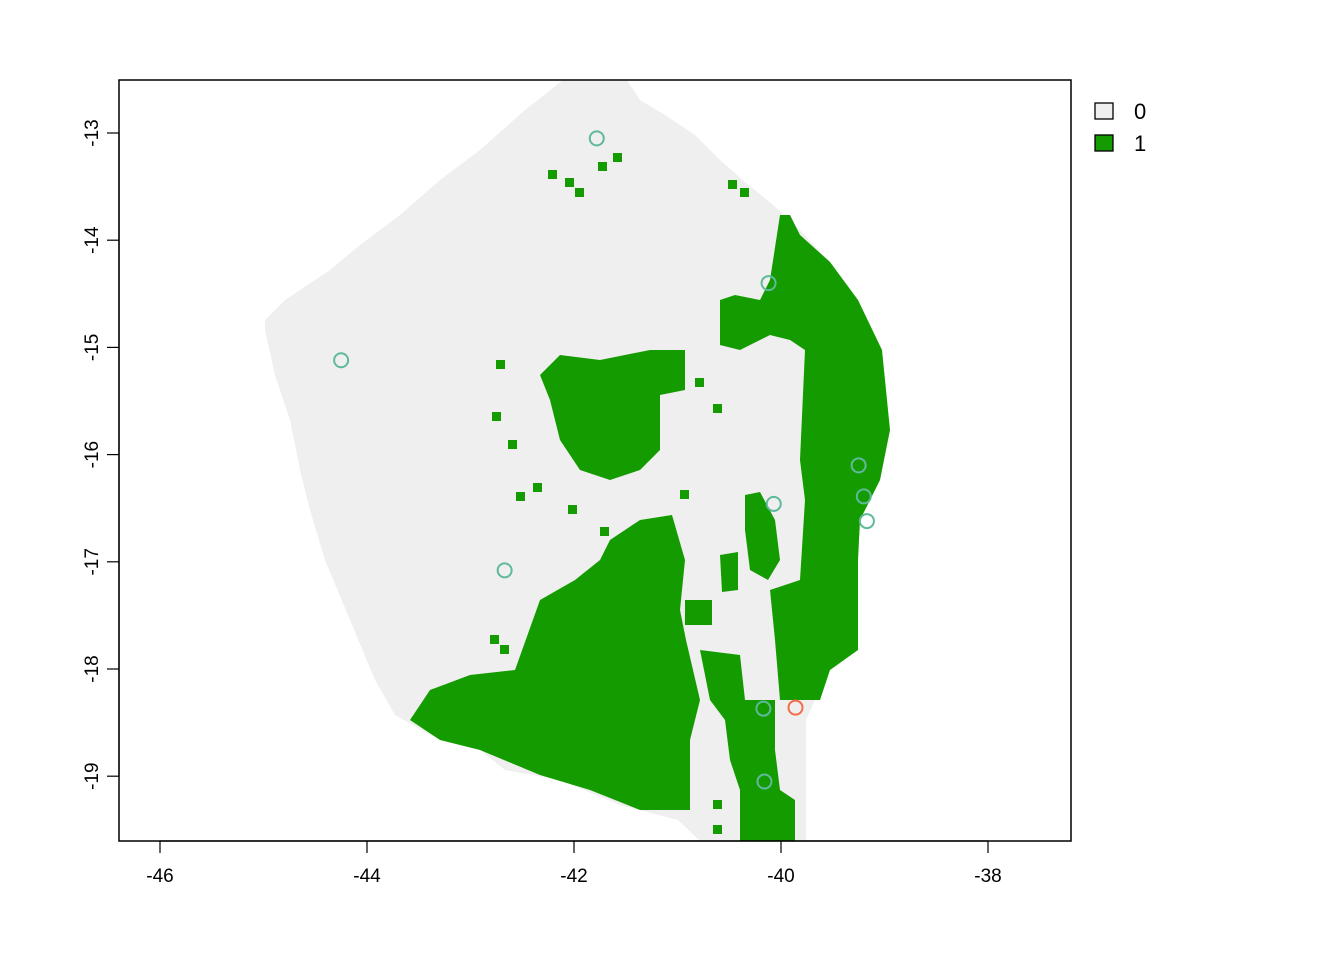  I want to click on y-axis: -13 -14 -15 -16 -17 -18 -19, so click(101, 454).